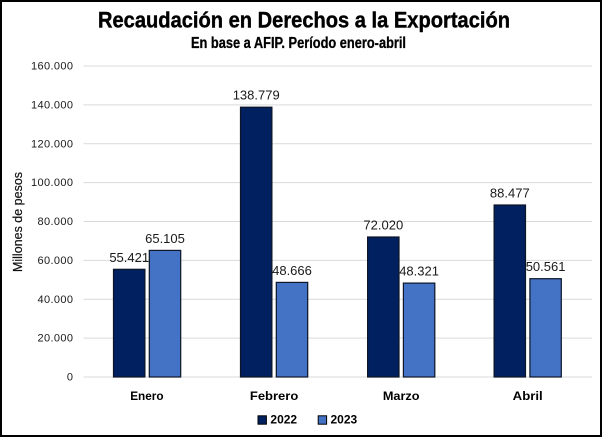  Describe the element at coordinates (56, 261) in the screenshot. I see `svg-text: 60.000` at that location.